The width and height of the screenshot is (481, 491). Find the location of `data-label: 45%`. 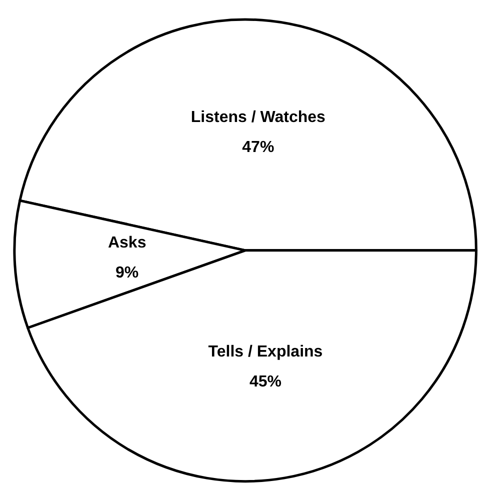

data-label: 45% is located at coordinates (265, 382).